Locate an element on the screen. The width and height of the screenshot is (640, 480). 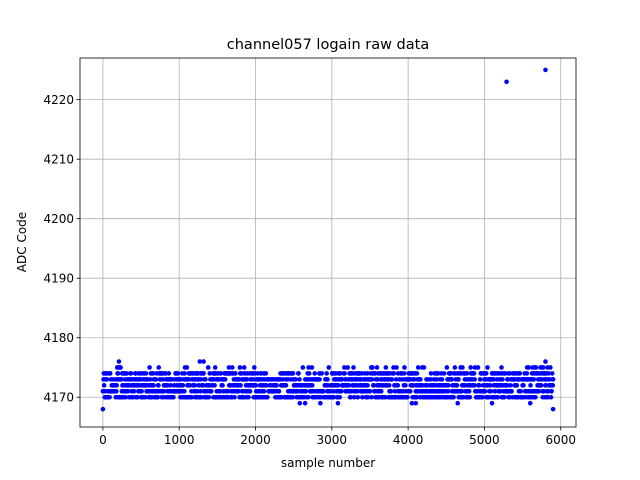
x-tick-label: 2000 is located at coordinates (255, 440).